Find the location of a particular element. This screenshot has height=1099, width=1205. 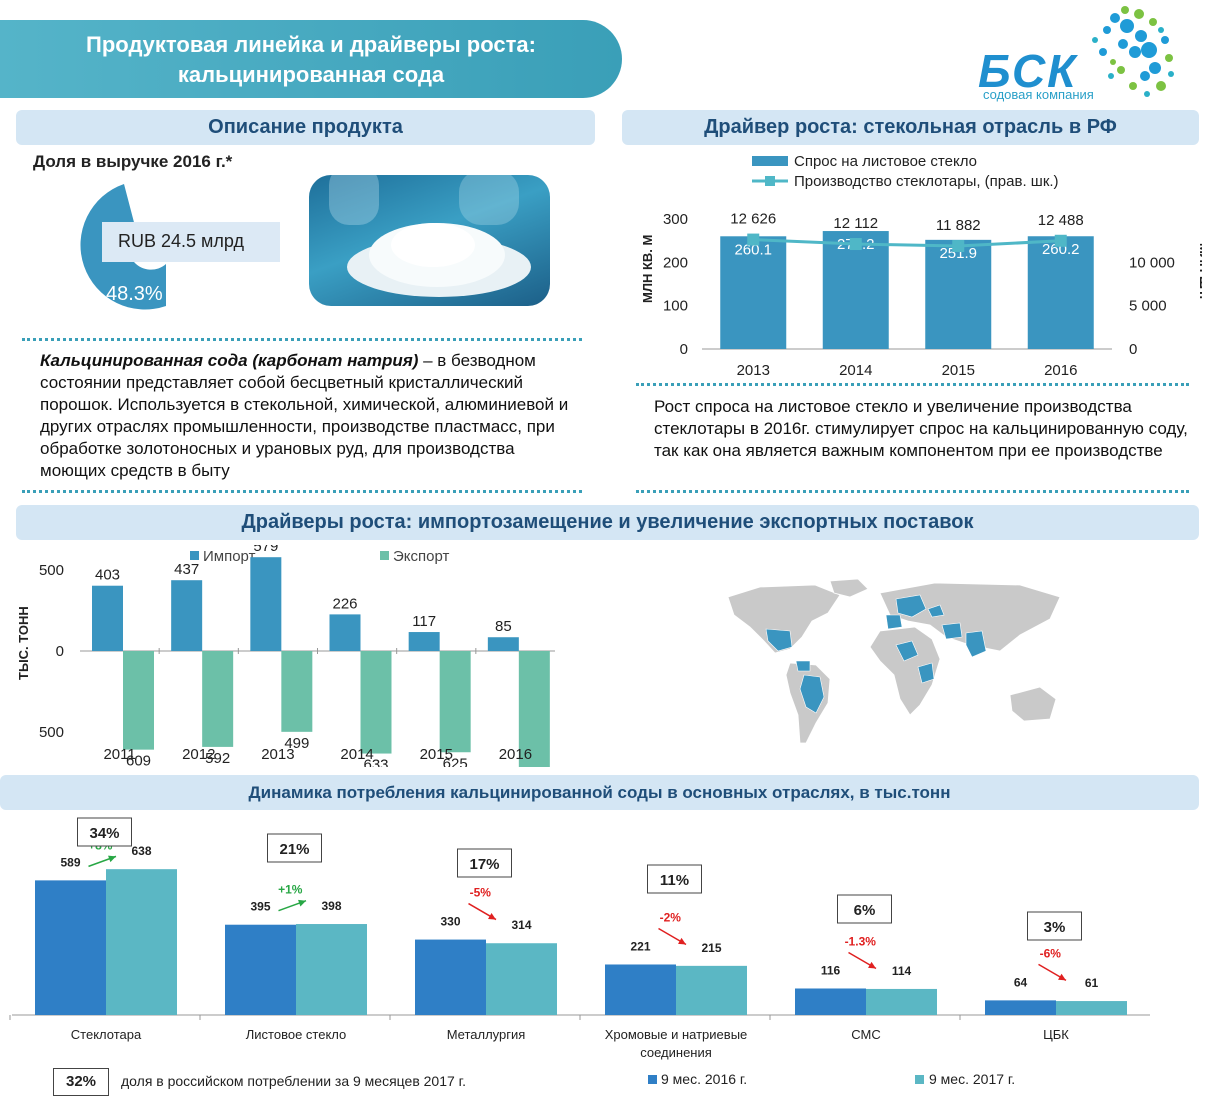

share-label: 21% is located at coordinates (294, 849).